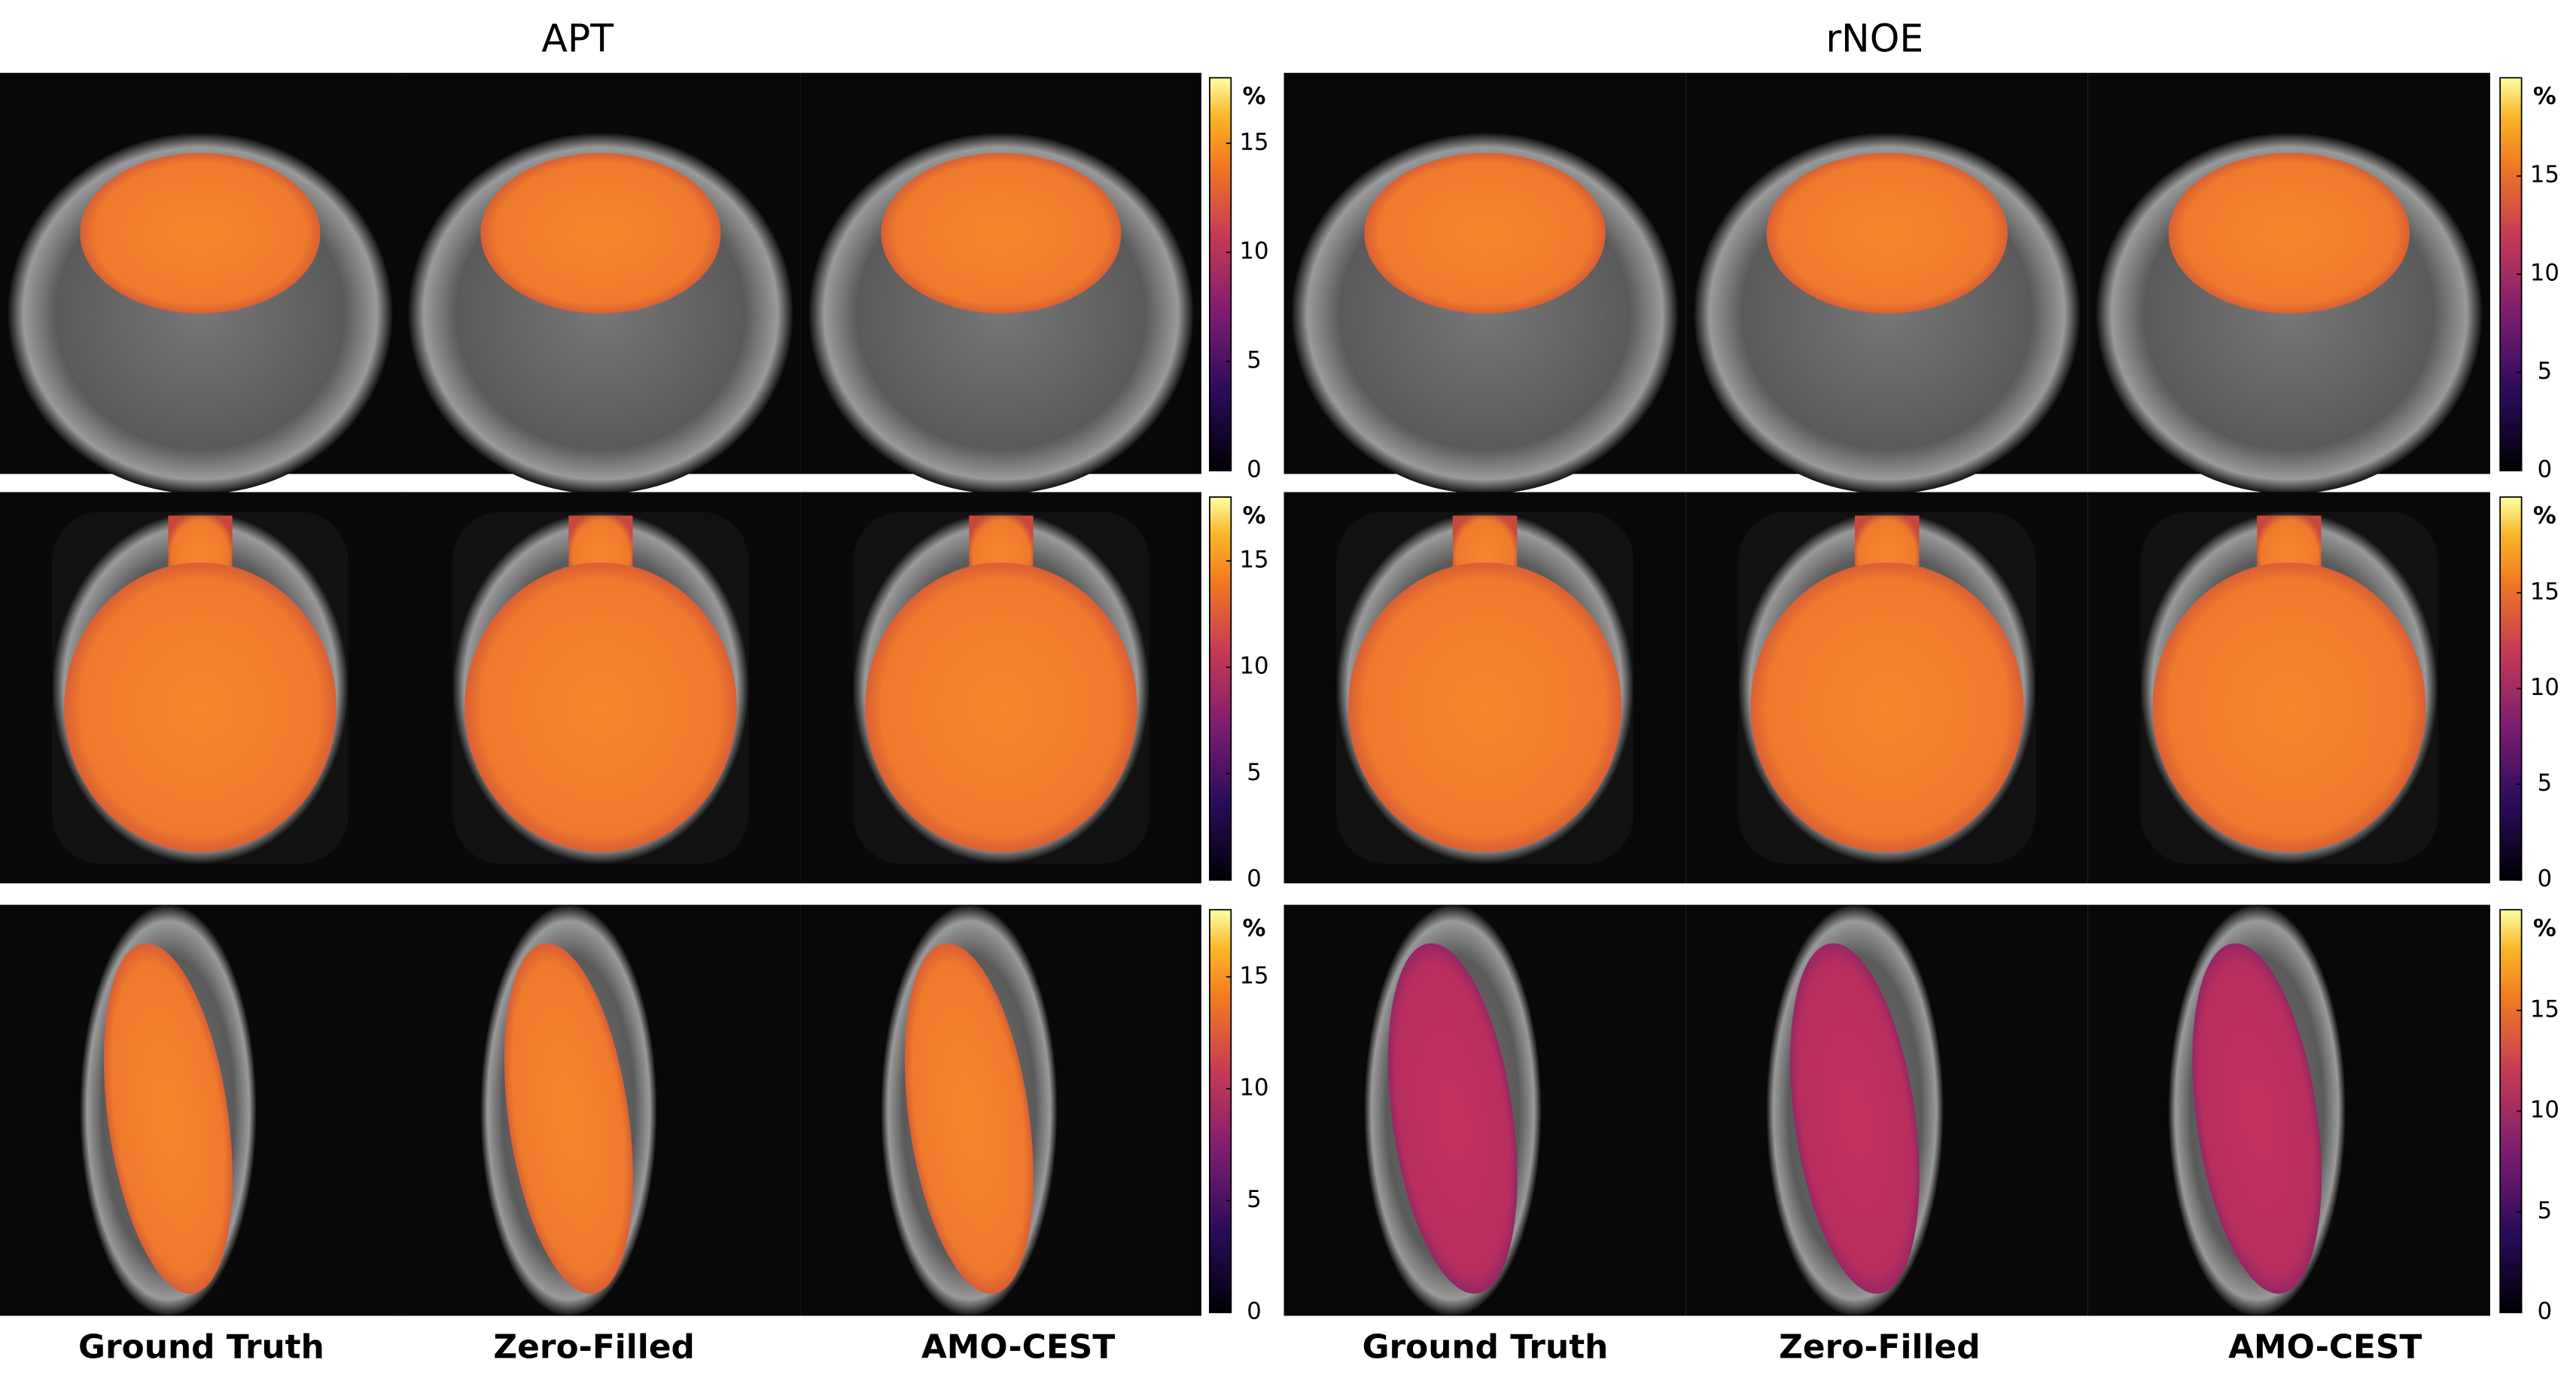 The image size is (2576, 1387). What do you see at coordinates (578, 39) in the screenshot?
I see `panel-title: APT` at bounding box center [578, 39].